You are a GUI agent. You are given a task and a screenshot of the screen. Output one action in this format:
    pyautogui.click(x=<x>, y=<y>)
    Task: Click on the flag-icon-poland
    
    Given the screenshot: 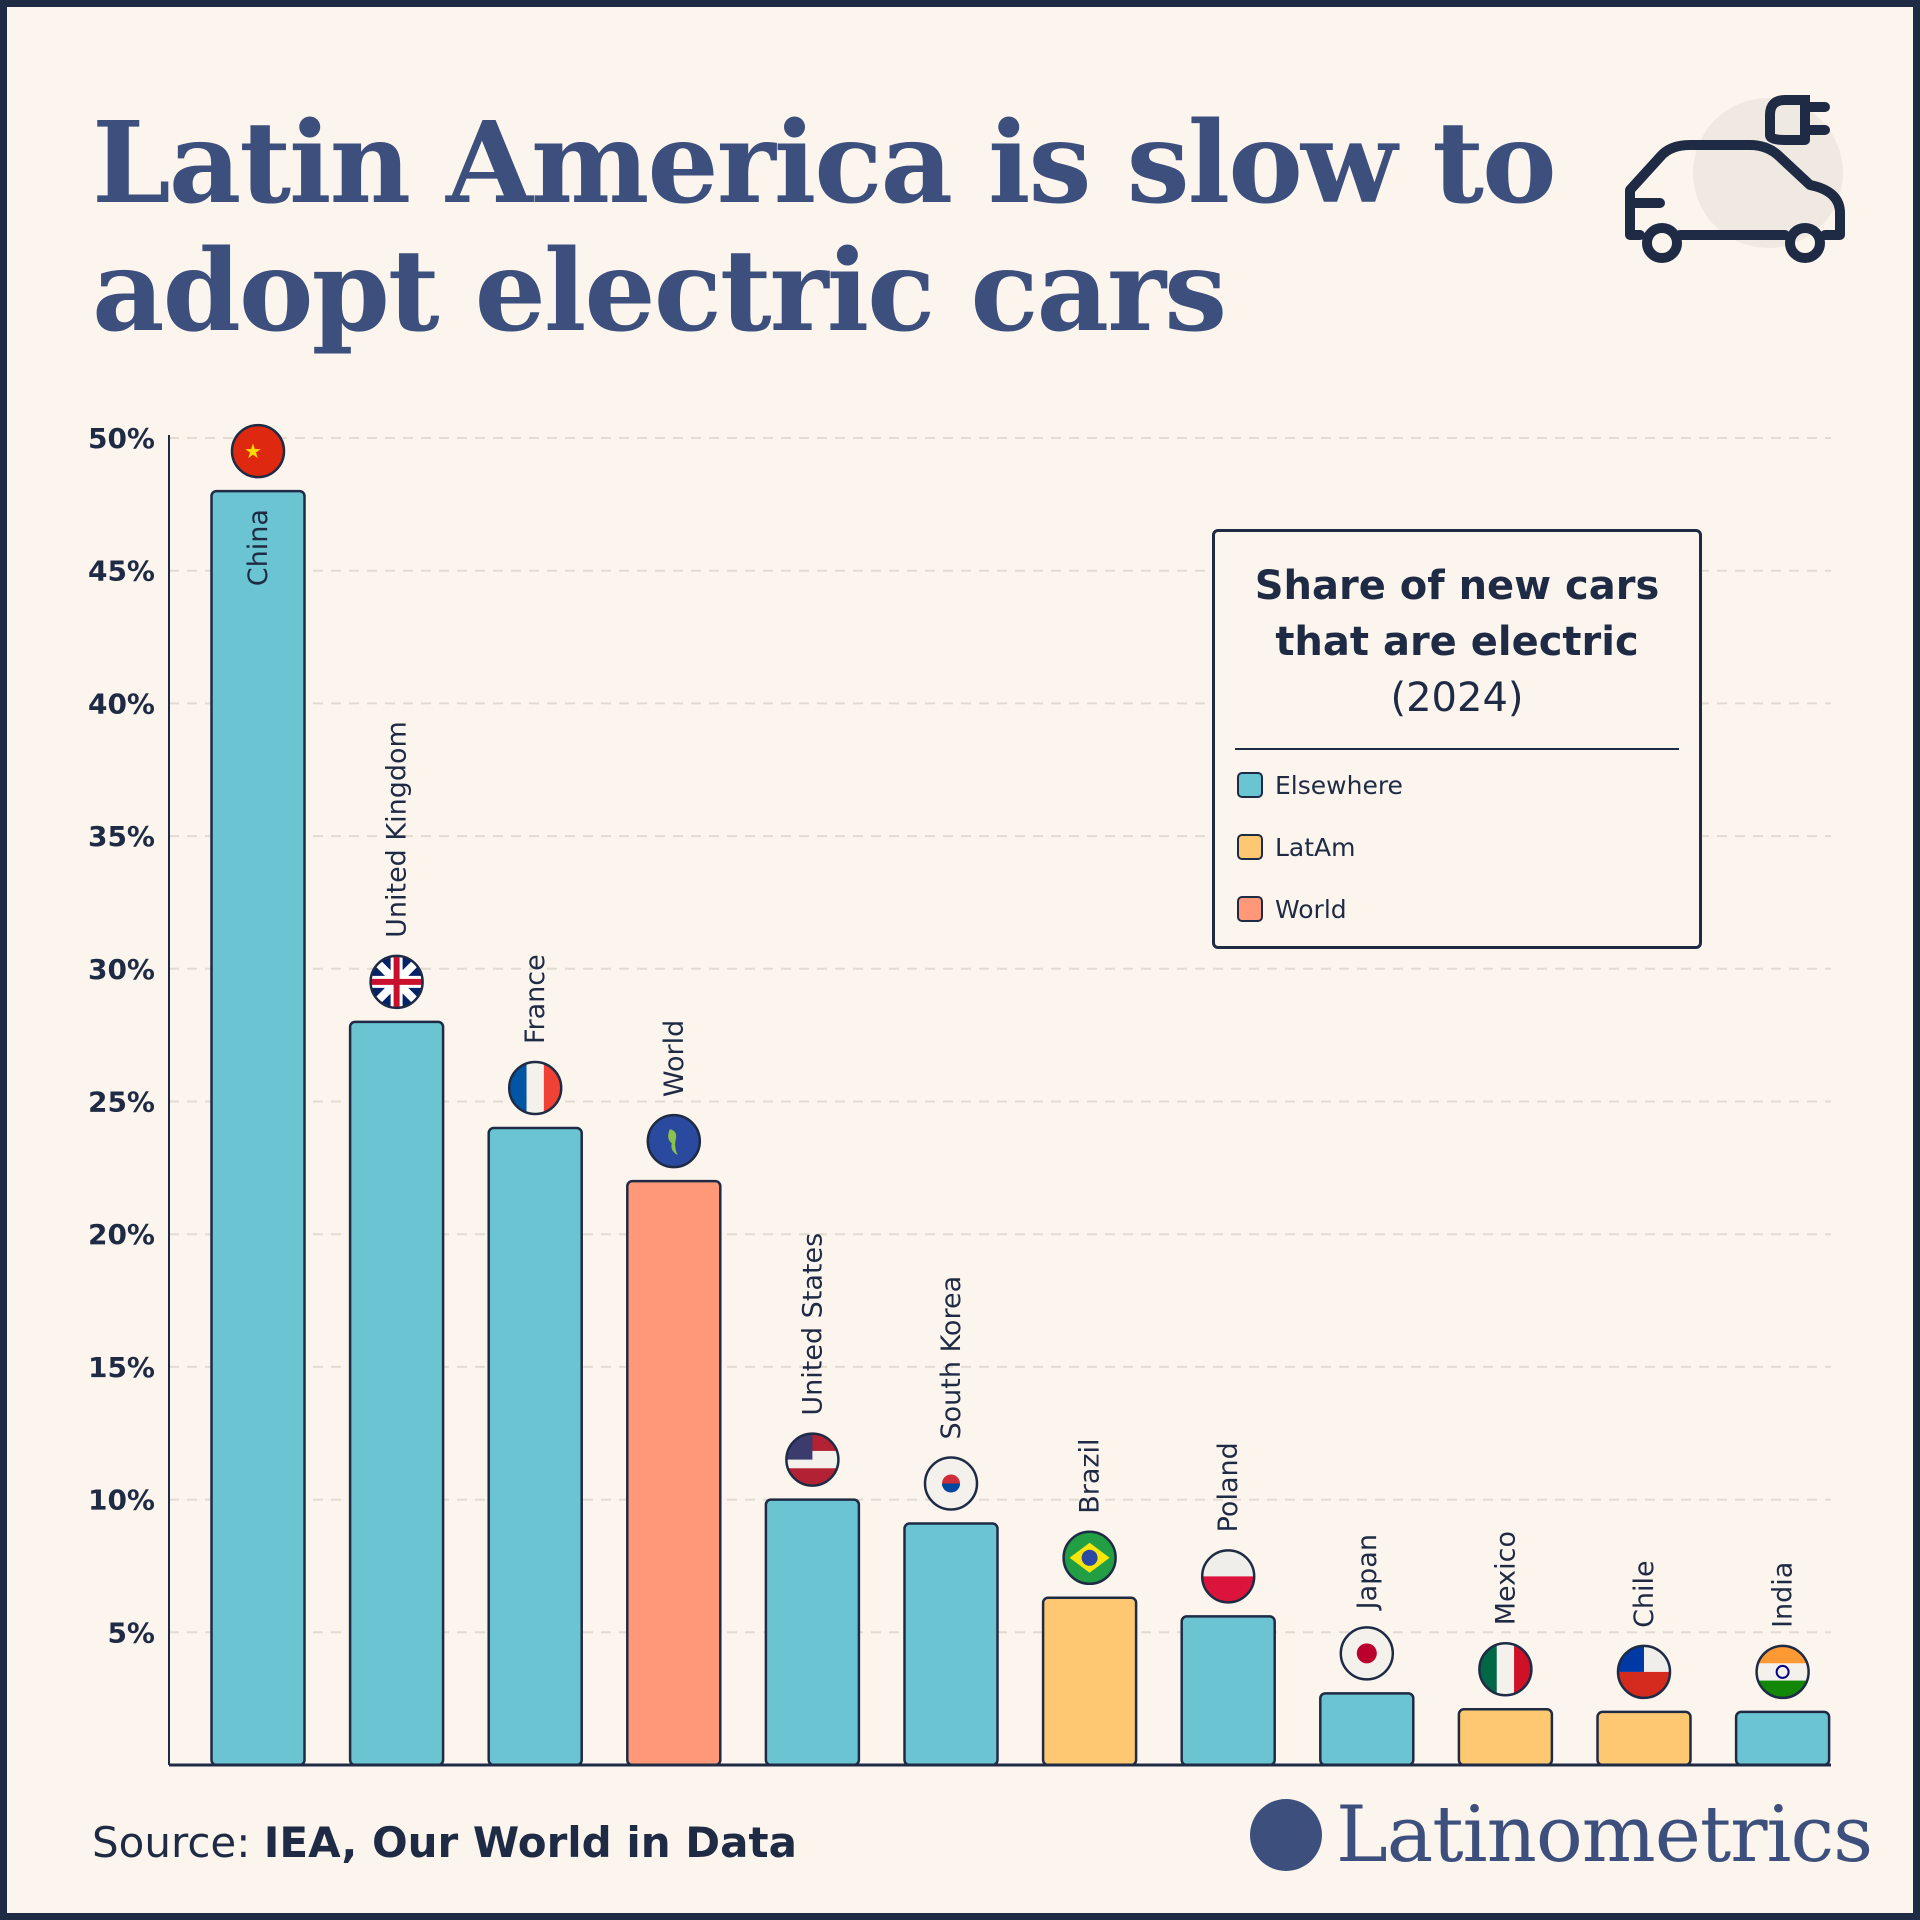 What is the action you would take?
    pyautogui.click(x=1228, y=1576)
    